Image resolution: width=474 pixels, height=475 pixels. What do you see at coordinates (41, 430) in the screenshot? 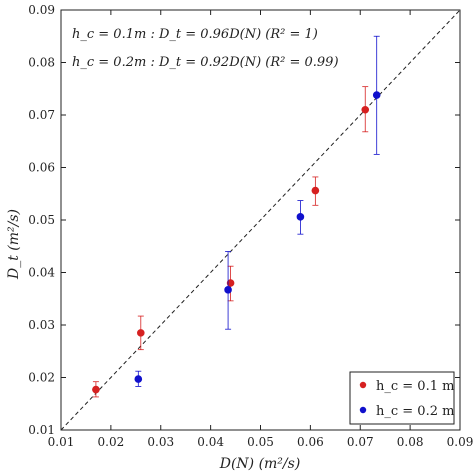
I see `y-tick-label: 0.01` at bounding box center [41, 430].